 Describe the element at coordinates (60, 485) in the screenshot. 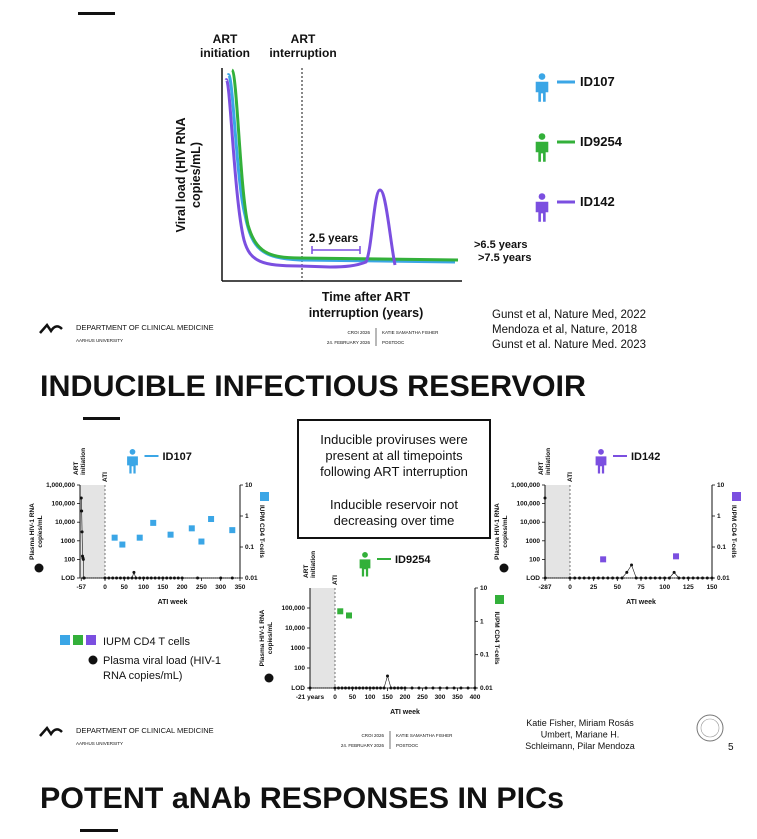

I see `y-tick-label: 1,000,000` at that location.